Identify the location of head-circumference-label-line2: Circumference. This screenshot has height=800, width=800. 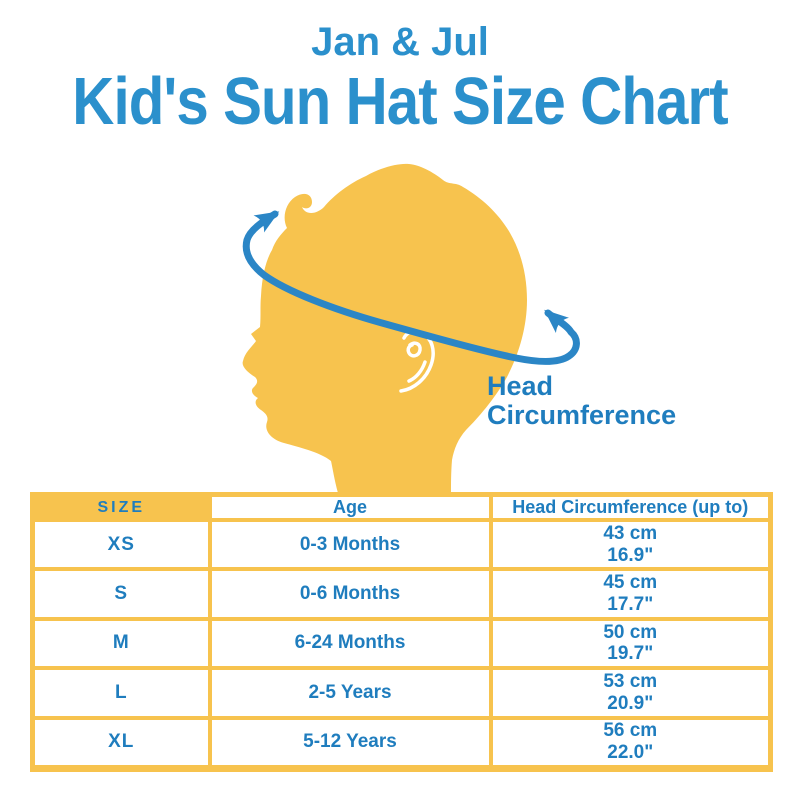
(582, 415).